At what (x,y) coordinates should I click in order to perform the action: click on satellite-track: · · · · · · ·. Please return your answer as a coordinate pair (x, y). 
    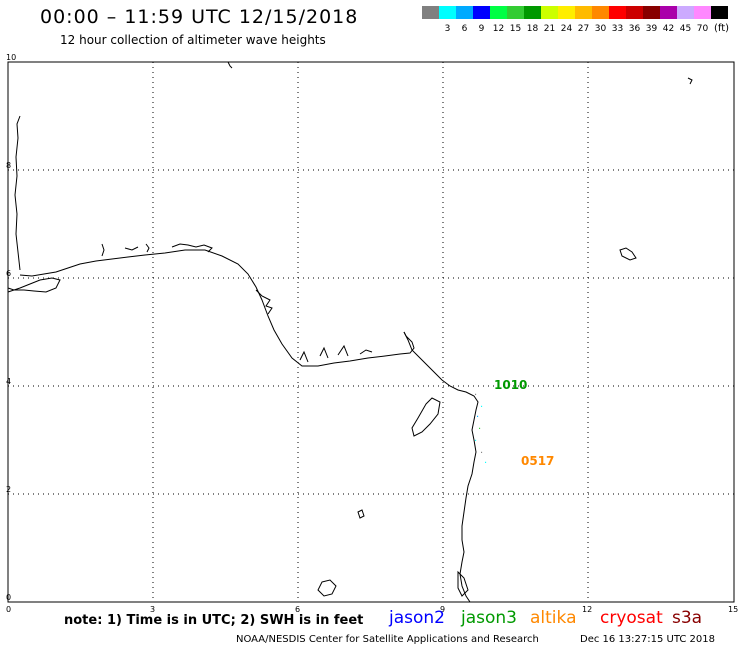
    Looking at the image, I should click on (480, 429).